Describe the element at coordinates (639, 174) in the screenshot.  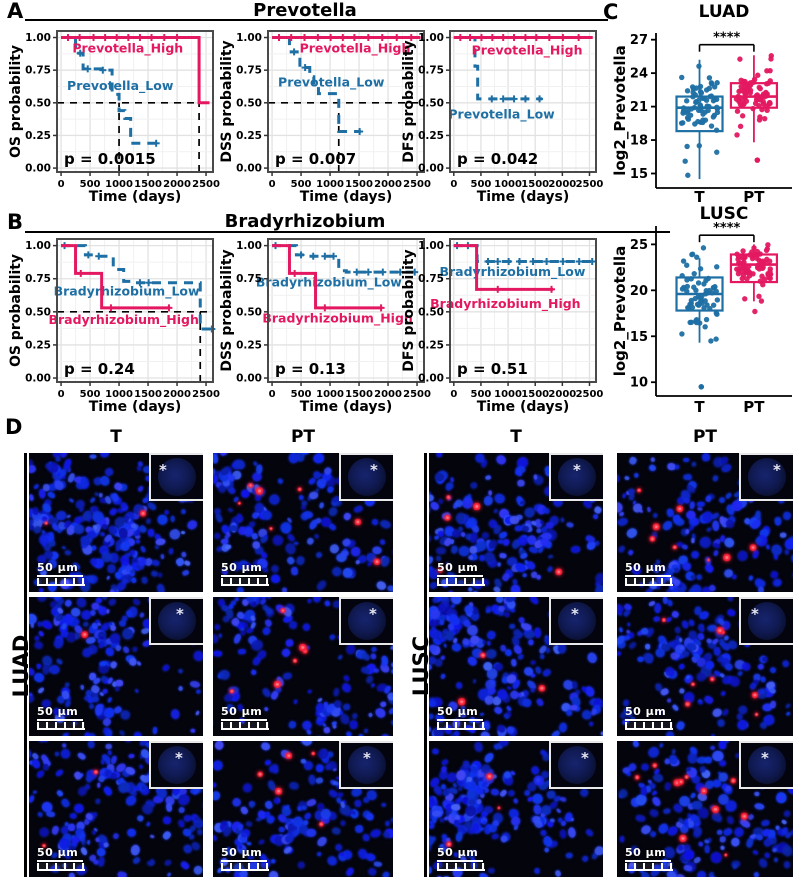
I see `svg-text: 15` at that location.